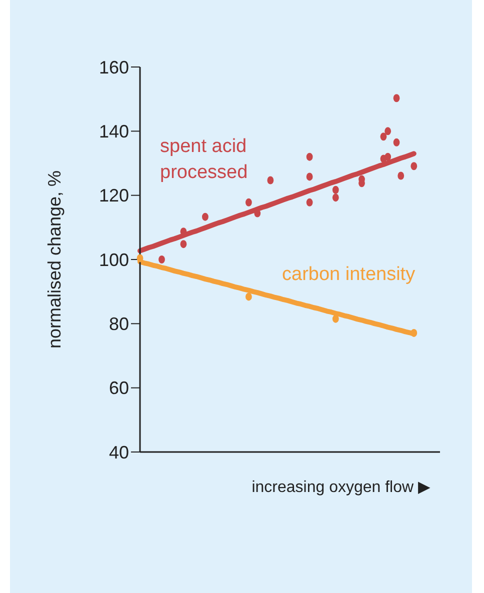 This screenshot has width=484, height=593. I want to click on x-axis-title: increasing oxygen flow ▶, so click(341, 487).